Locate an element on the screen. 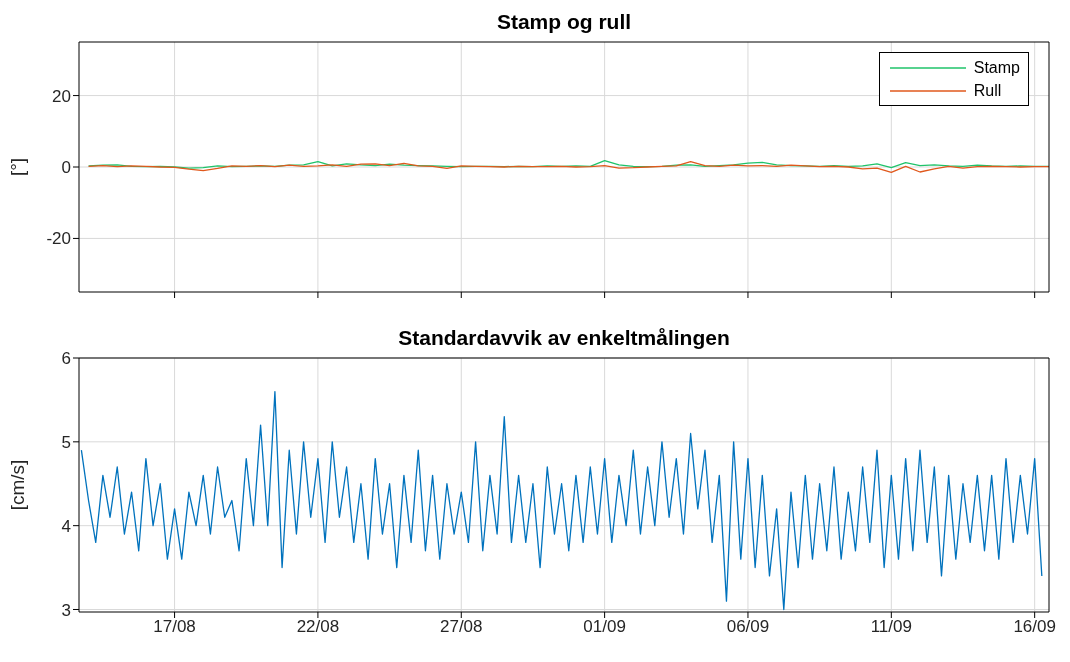 The width and height of the screenshot is (1070, 662). x-tick-label: 17/08 is located at coordinates (174, 627).